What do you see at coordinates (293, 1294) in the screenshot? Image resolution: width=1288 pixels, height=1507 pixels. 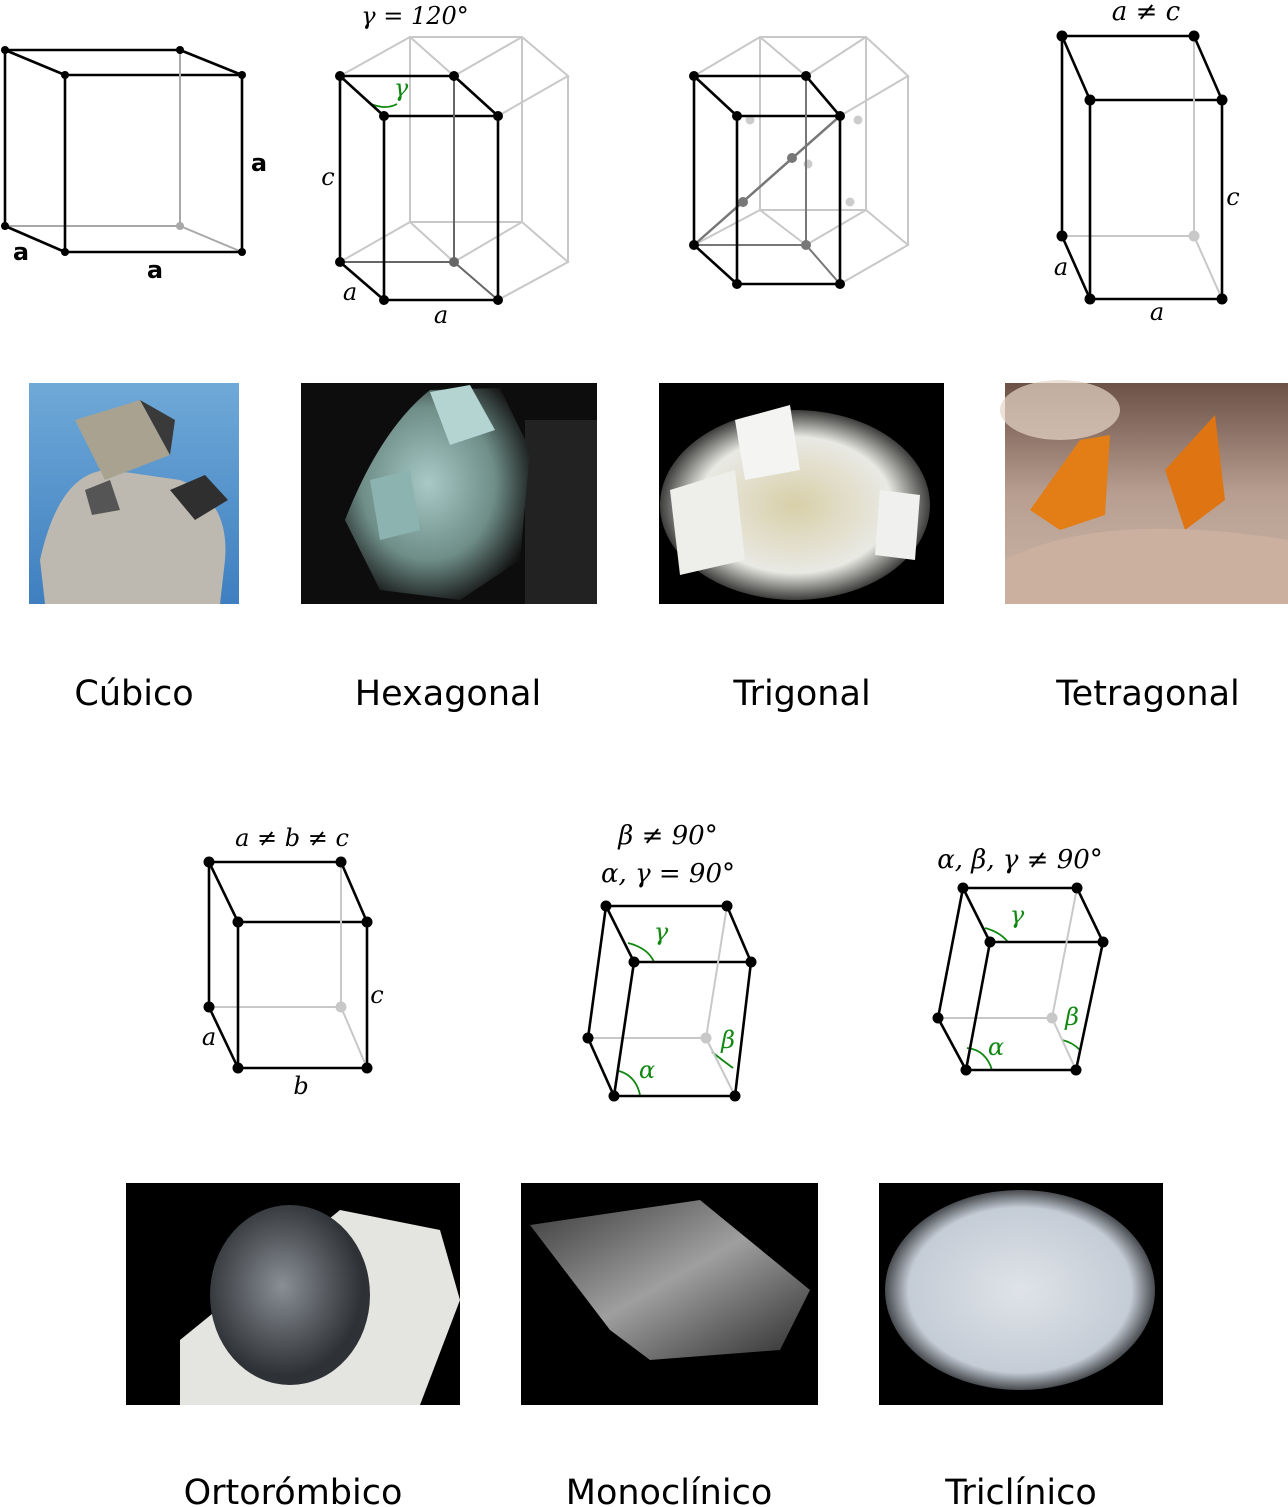 I see `photo-orthorhombic` at bounding box center [293, 1294].